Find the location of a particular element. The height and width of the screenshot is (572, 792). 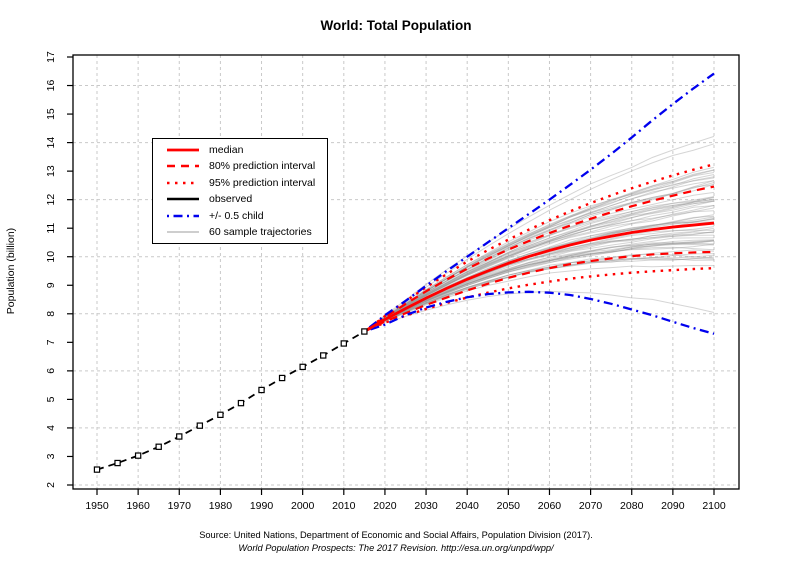

legend-label: 80% prediction interval is located at coordinates (262, 166).